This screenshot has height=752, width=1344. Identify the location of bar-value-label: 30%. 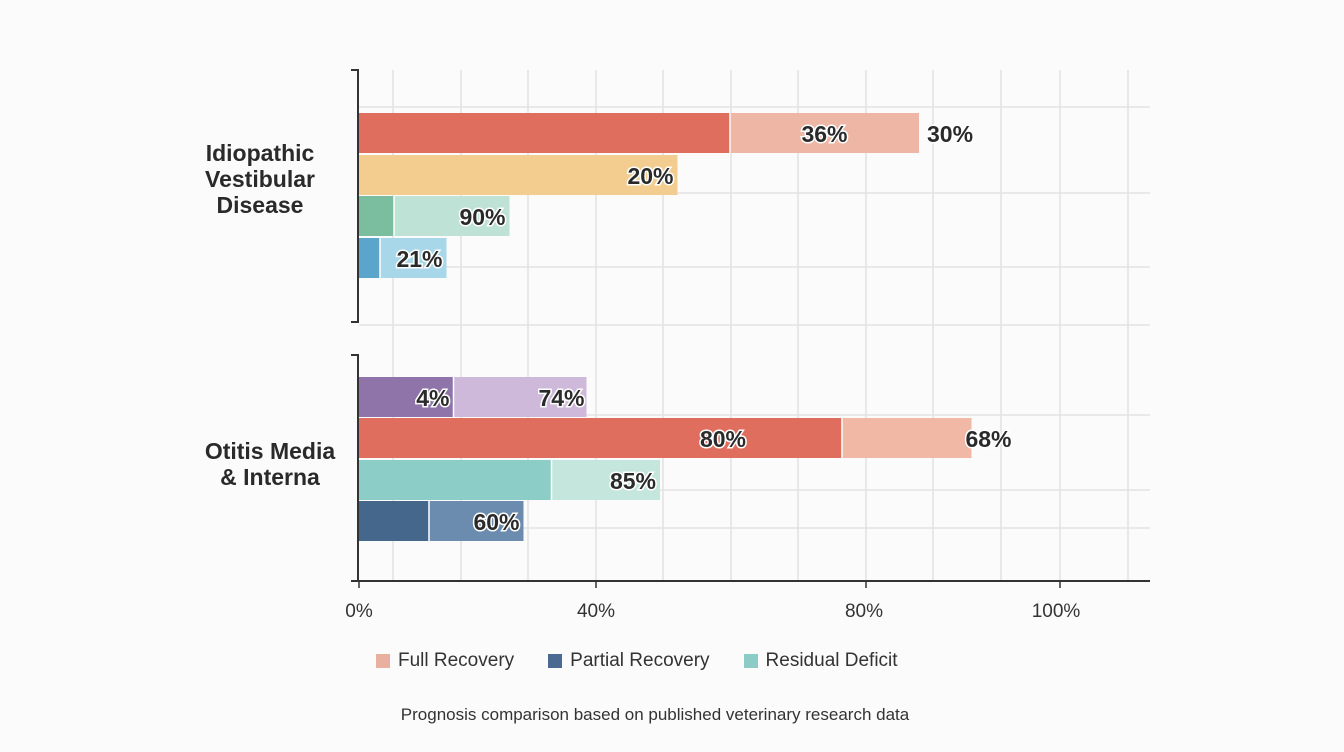
(950, 134).